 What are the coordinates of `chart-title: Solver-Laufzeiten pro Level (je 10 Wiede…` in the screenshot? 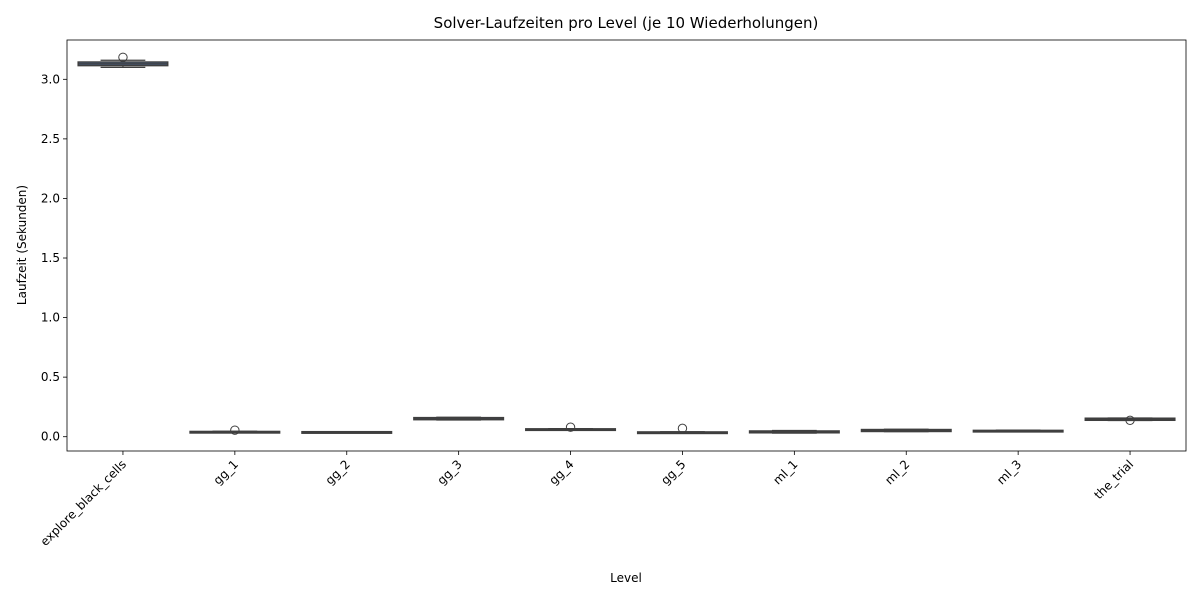 It's located at (626, 23).